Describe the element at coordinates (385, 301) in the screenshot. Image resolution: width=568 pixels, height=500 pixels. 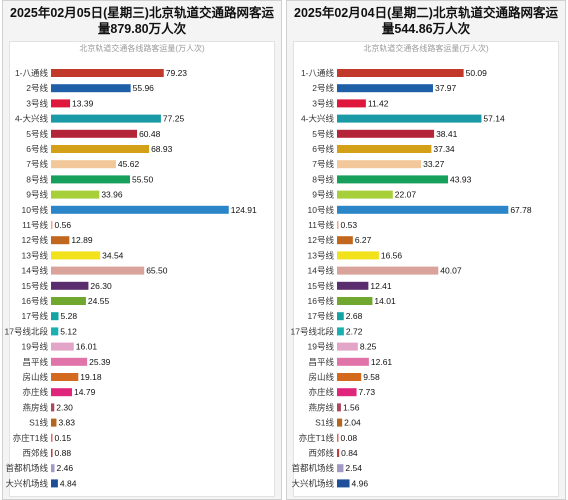
I see `value-label: 14.01` at that location.